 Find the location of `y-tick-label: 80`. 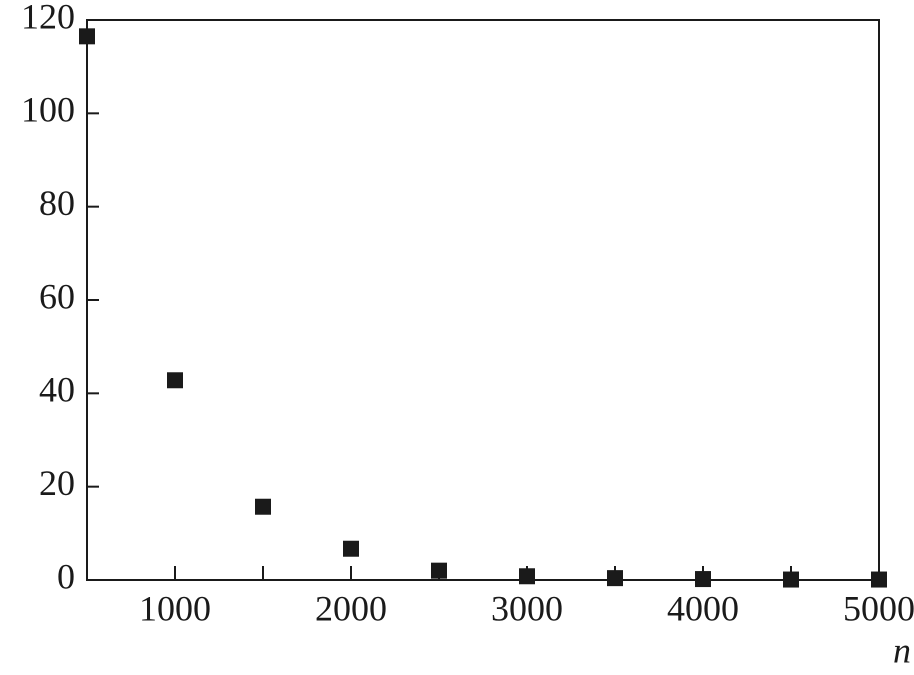

y-tick-label: 80 is located at coordinates (57, 203).